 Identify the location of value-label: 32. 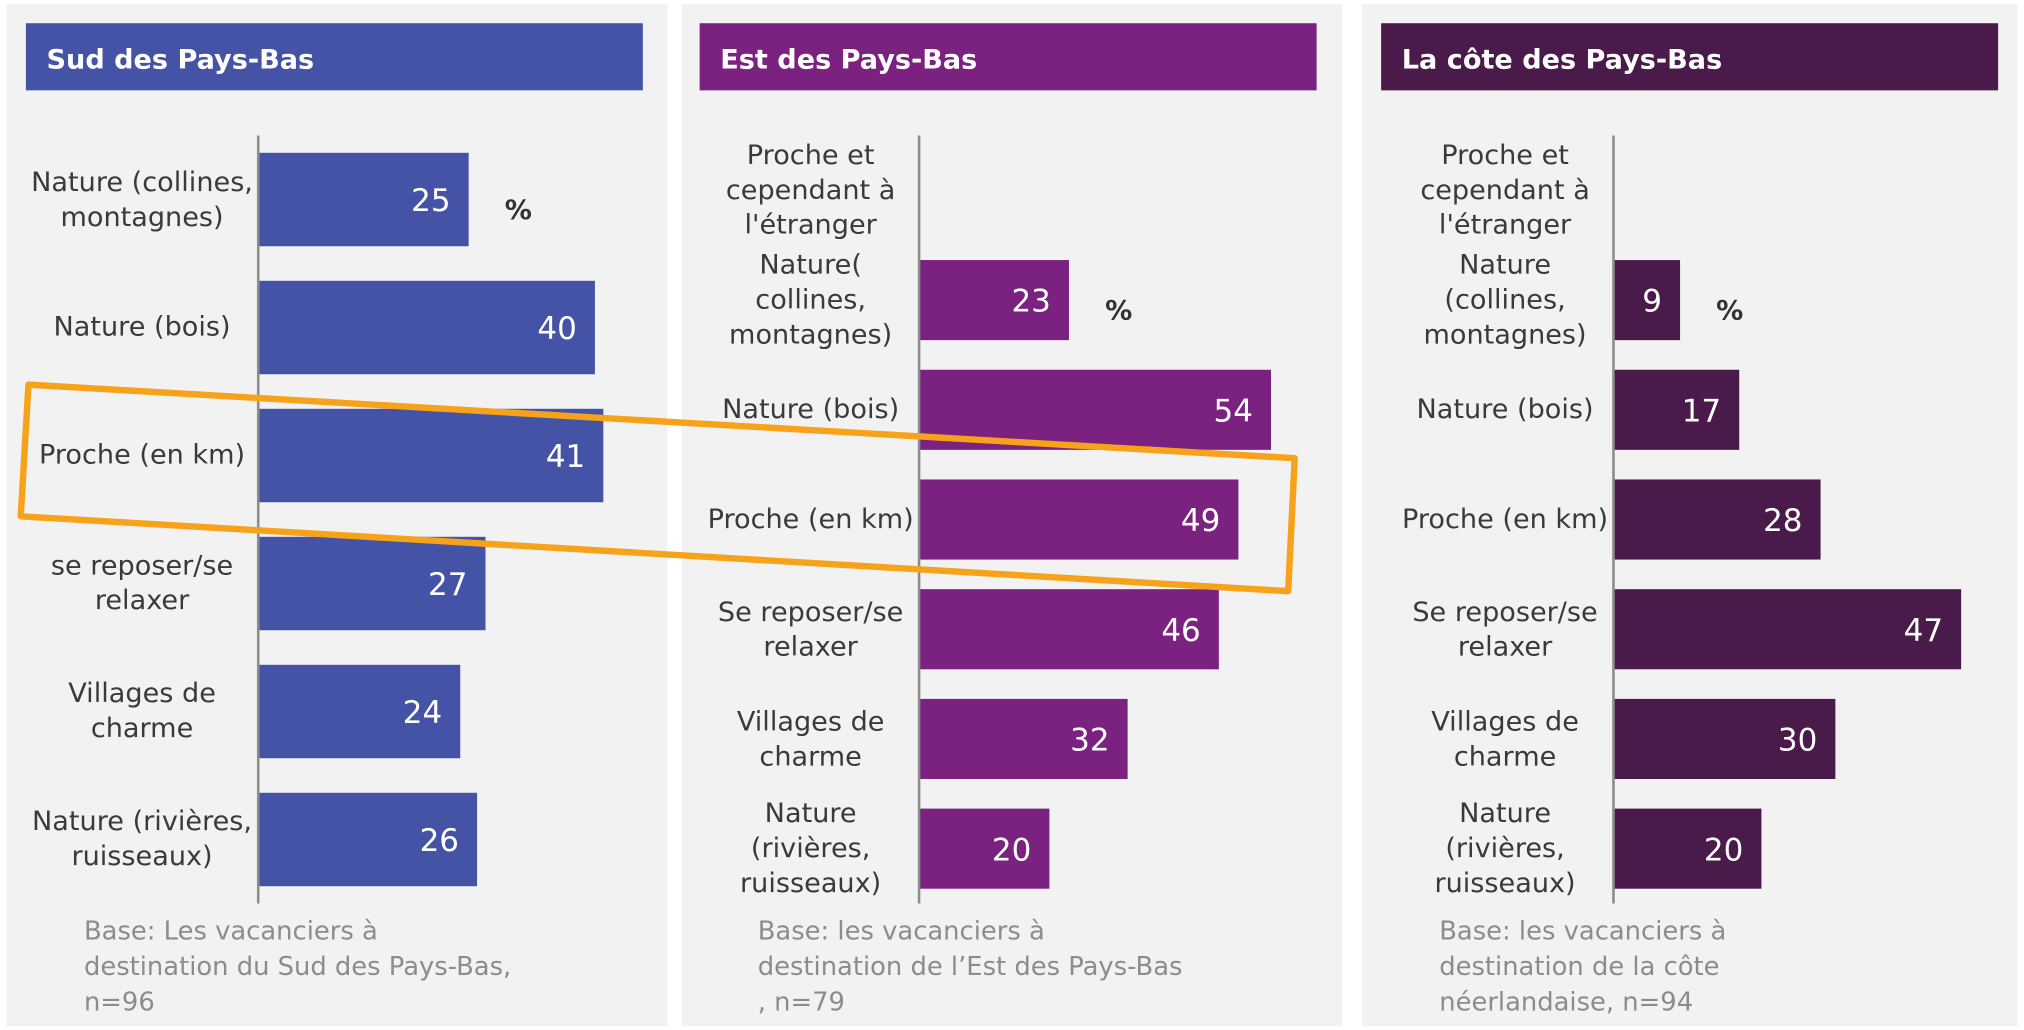
(1089, 741).